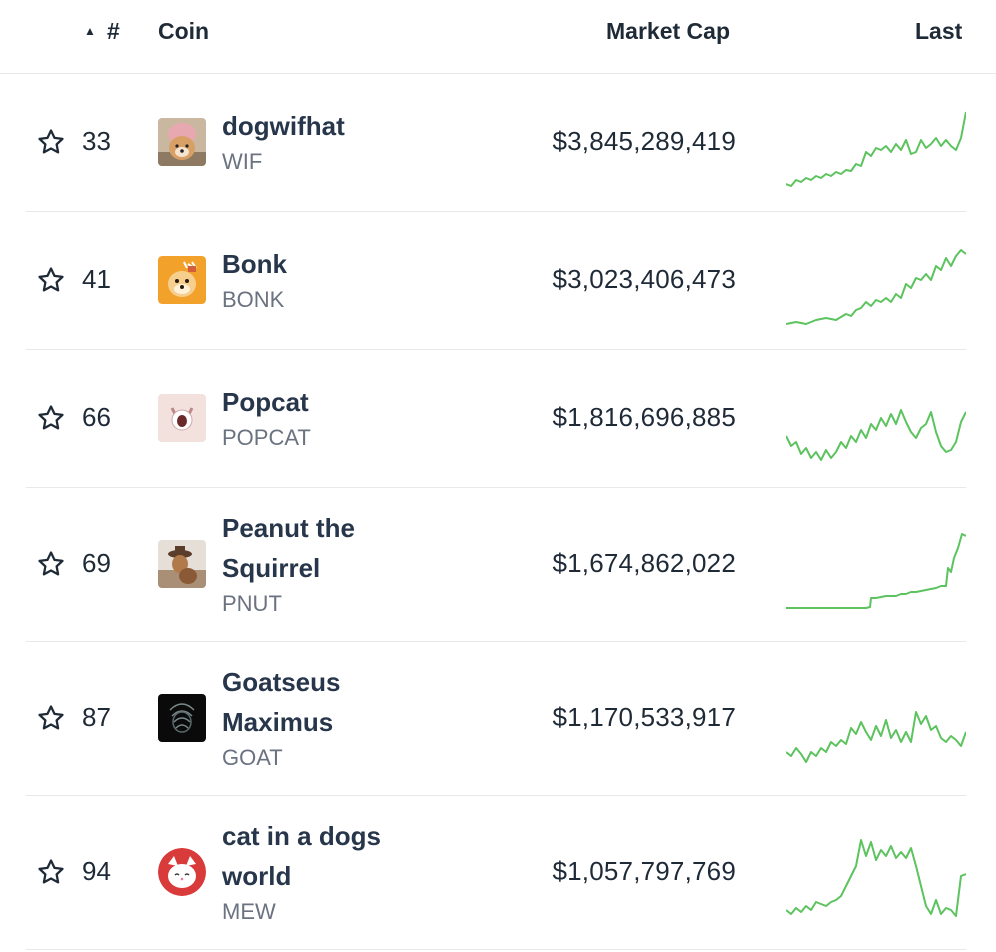 This screenshot has height=952, width=996. I want to click on goat-logo, so click(182, 718).